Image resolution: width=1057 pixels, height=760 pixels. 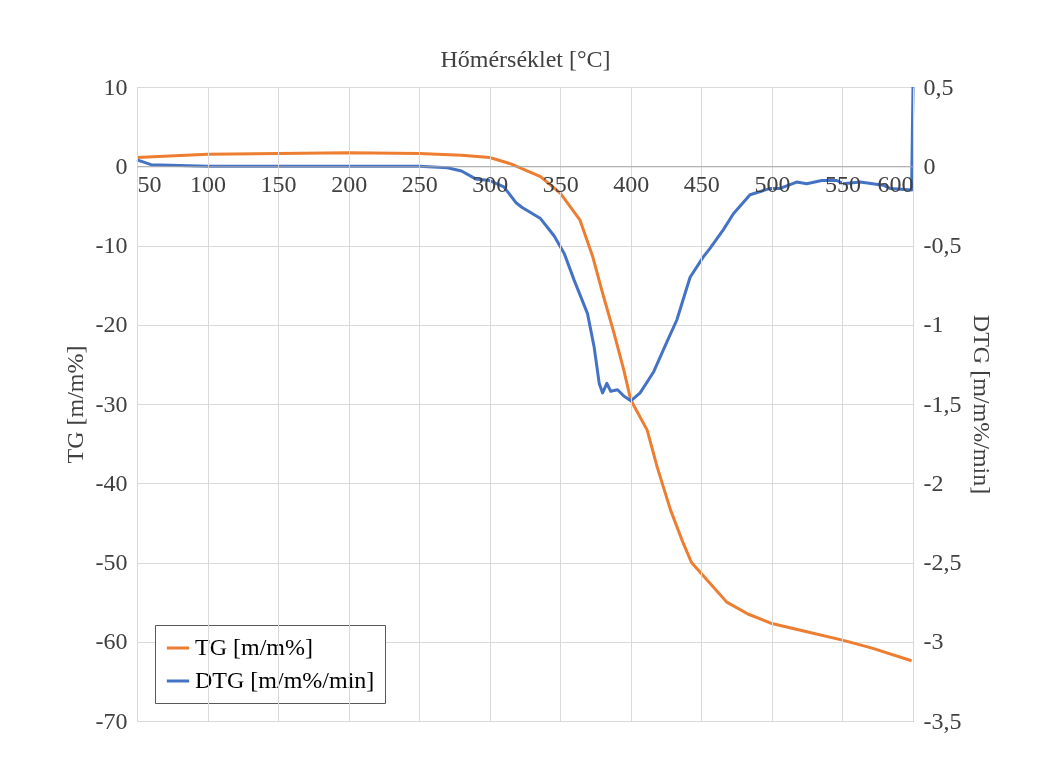 What do you see at coordinates (349, 183) in the screenshot?
I see `x-tick-label: 200` at bounding box center [349, 183].